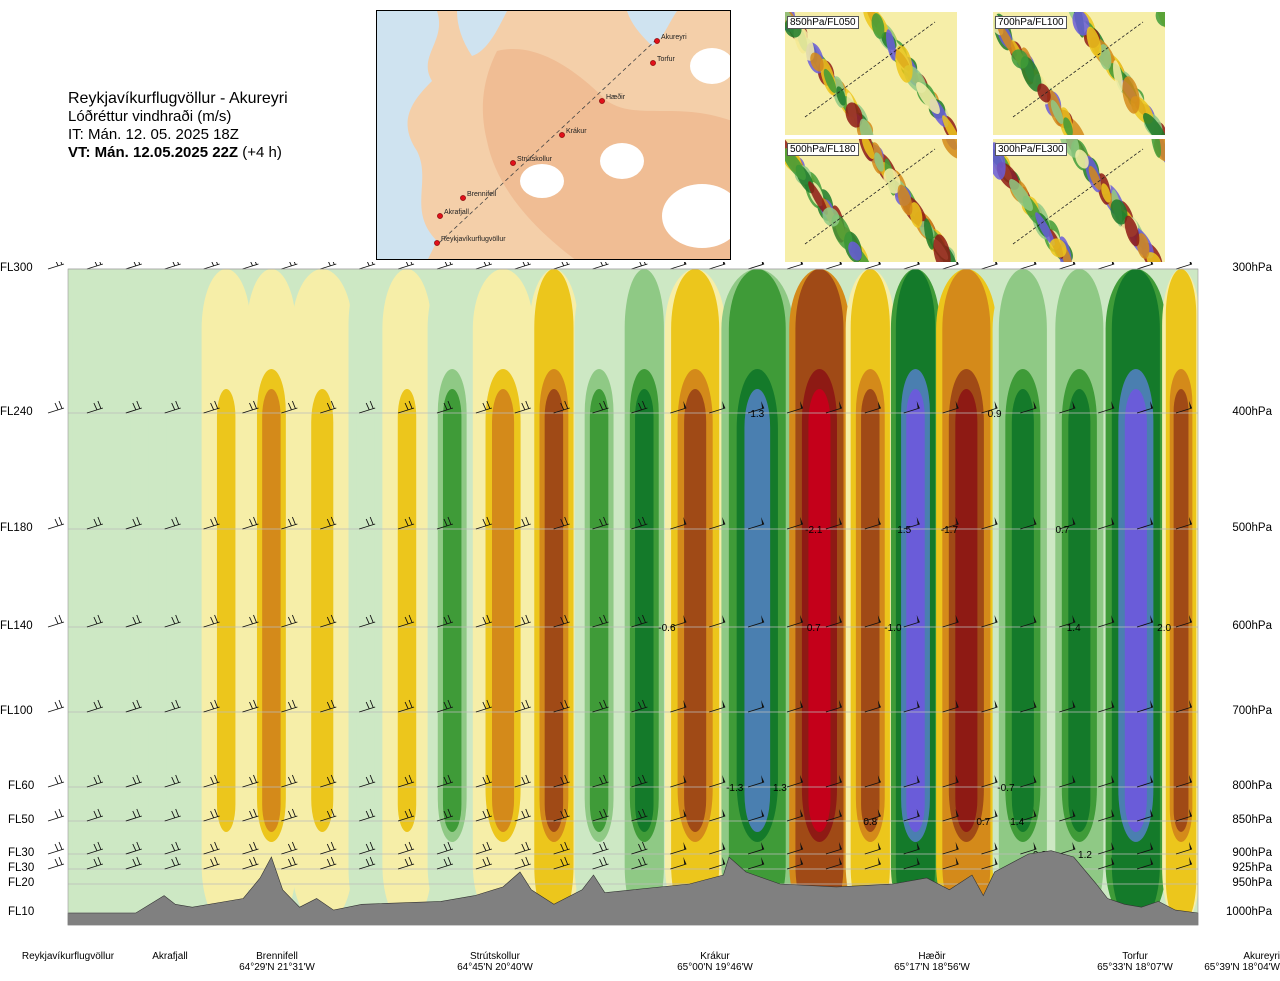 Image resolution: width=1280 pixels, height=981 pixels. I want to click on thumbnail-700hpa: 700hPa/FL100, so click(1079, 73).